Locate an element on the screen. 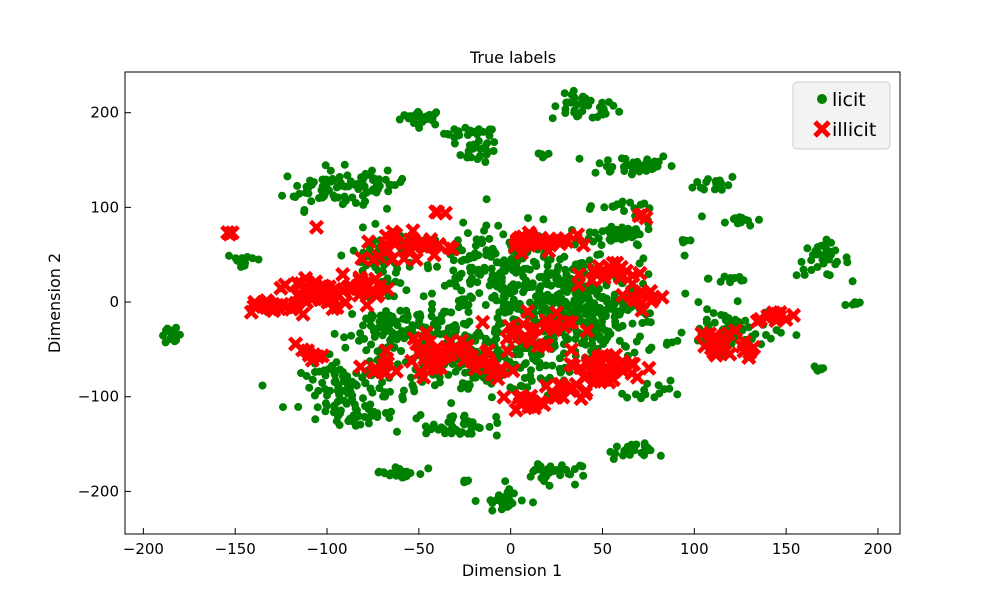 This screenshot has height=600, width=1000. x-tick-label: 150 is located at coordinates (786, 549).